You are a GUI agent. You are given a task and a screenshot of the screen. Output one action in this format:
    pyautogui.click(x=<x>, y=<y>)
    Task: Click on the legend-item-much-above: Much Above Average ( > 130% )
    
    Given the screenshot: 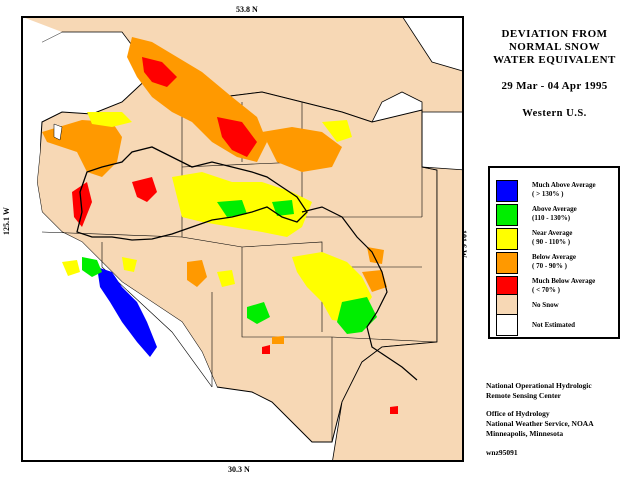 What is the action you would take?
    pyautogui.click(x=556, y=192)
    